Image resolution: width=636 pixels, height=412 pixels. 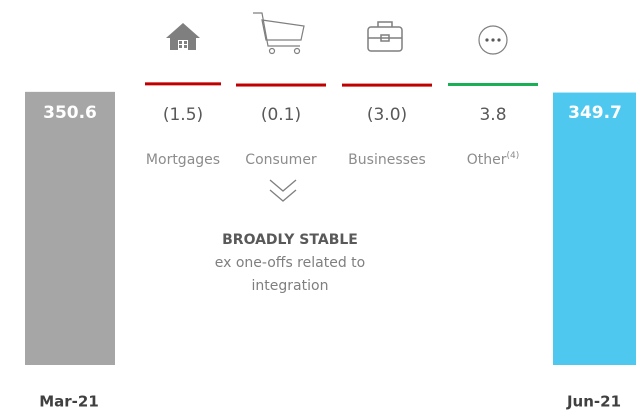 What do you see at coordinates (279, 33) in the screenshot?
I see `icon-cart` at bounding box center [279, 33].